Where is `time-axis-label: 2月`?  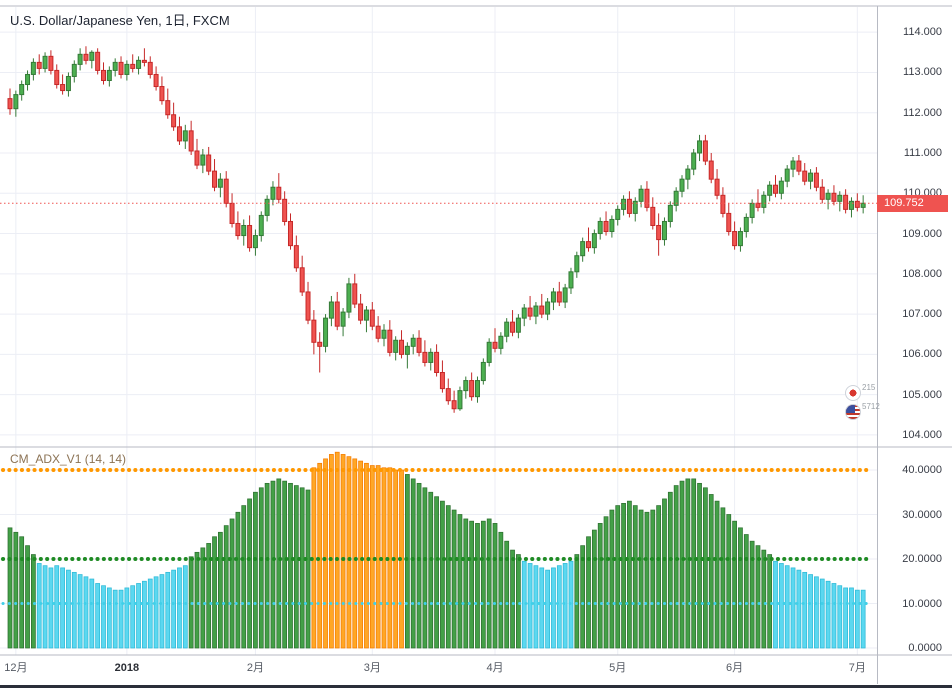 time-axis-label: 2月 is located at coordinates (255, 668).